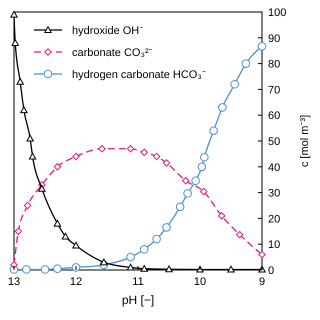  I want to click on y-tick-label: 90, so click(274, 38).